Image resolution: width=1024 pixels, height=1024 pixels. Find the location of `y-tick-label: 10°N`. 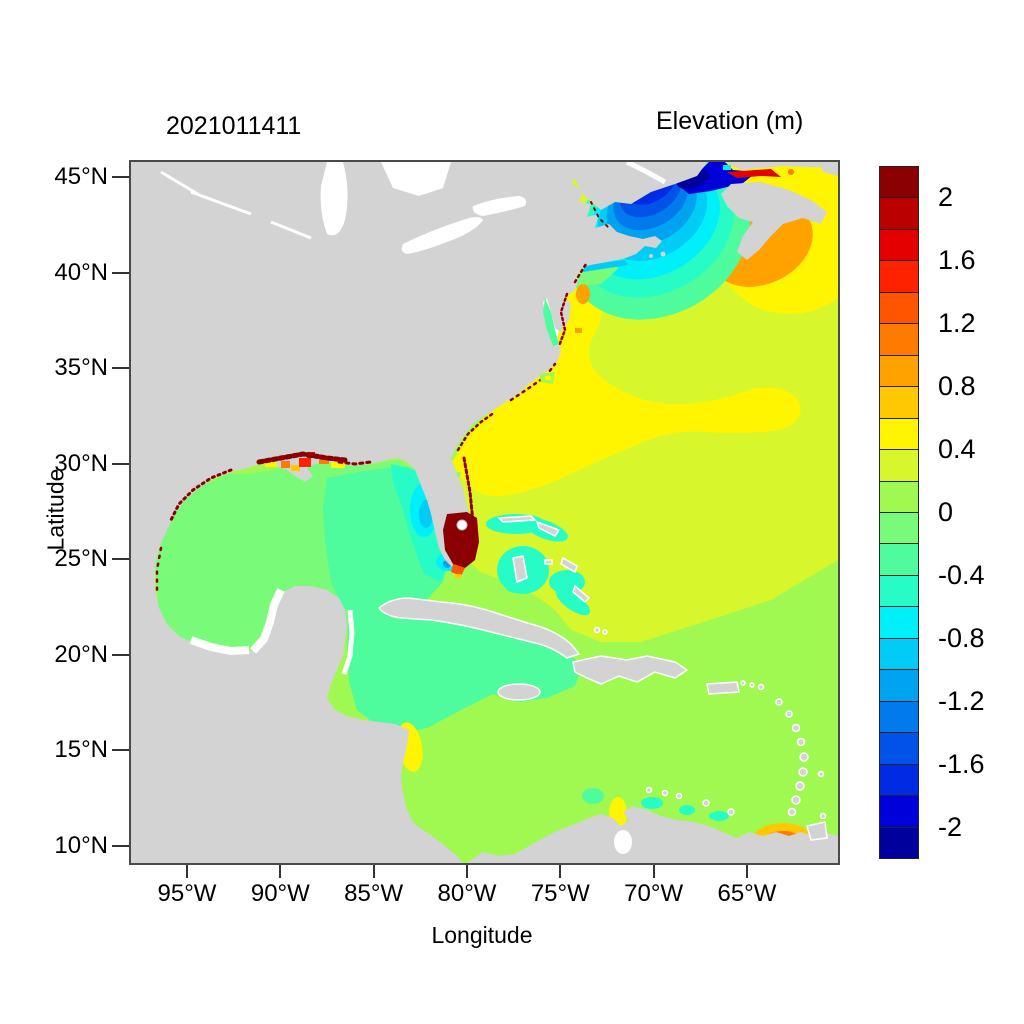

y-tick-label: 10°N is located at coordinates (81, 845).